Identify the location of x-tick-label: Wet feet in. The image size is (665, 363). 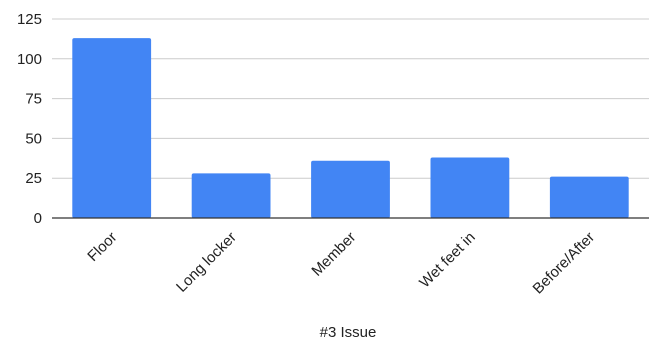
(447, 260).